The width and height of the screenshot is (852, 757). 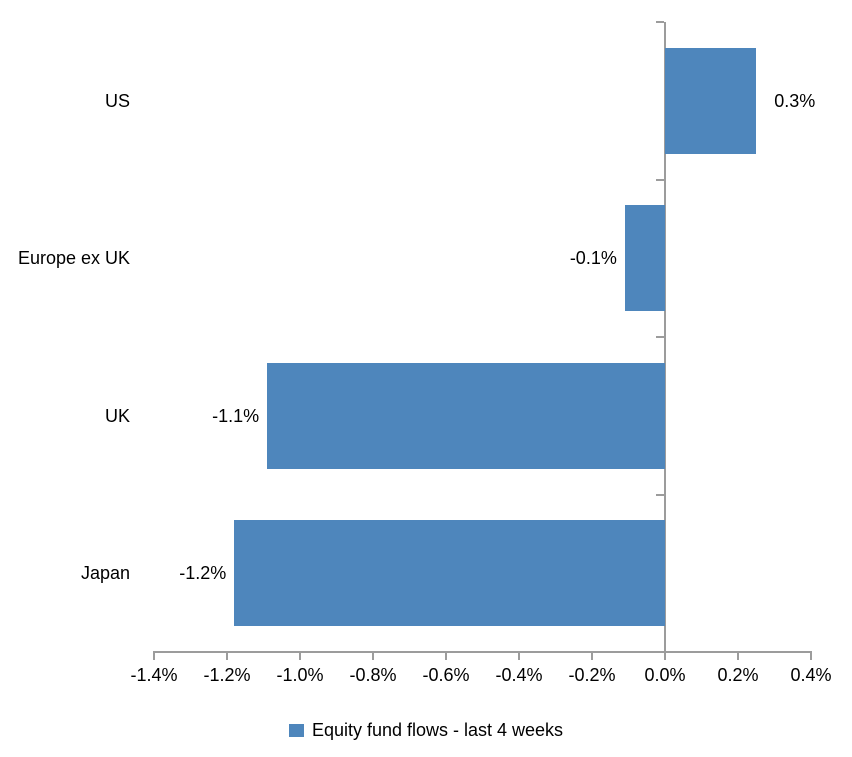 What do you see at coordinates (738, 675) in the screenshot?
I see `x-tick-label: 0.2%` at bounding box center [738, 675].